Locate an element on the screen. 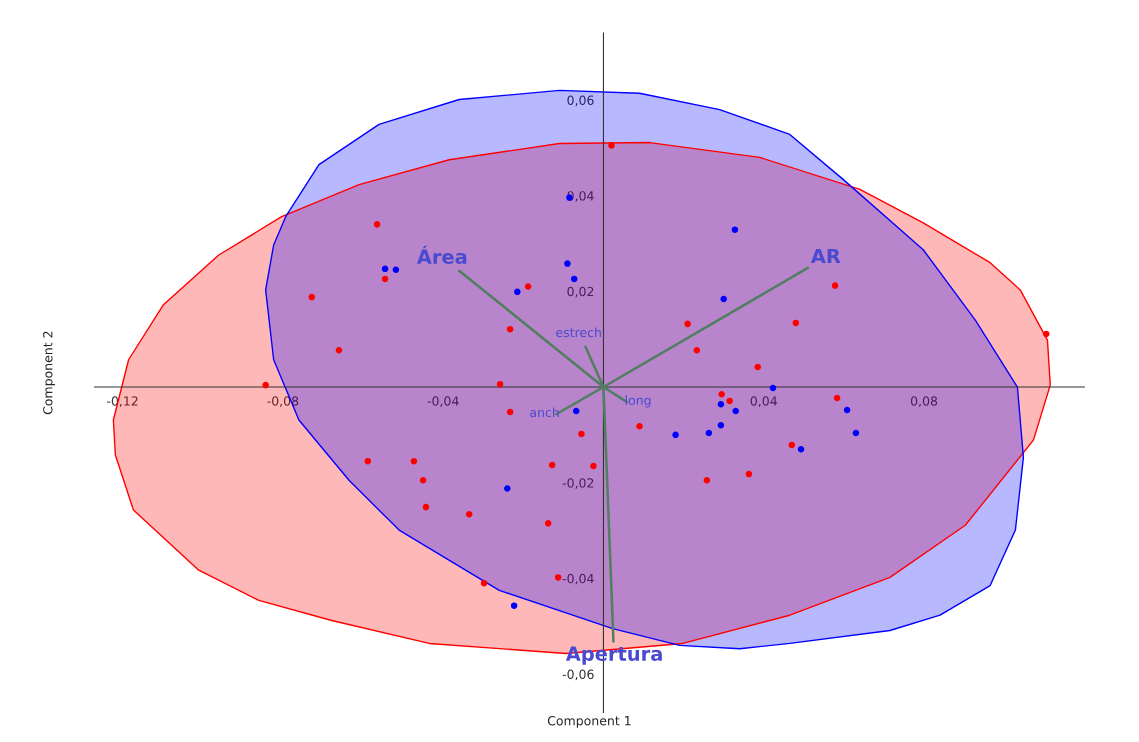  annotation: long is located at coordinates (638, 401).